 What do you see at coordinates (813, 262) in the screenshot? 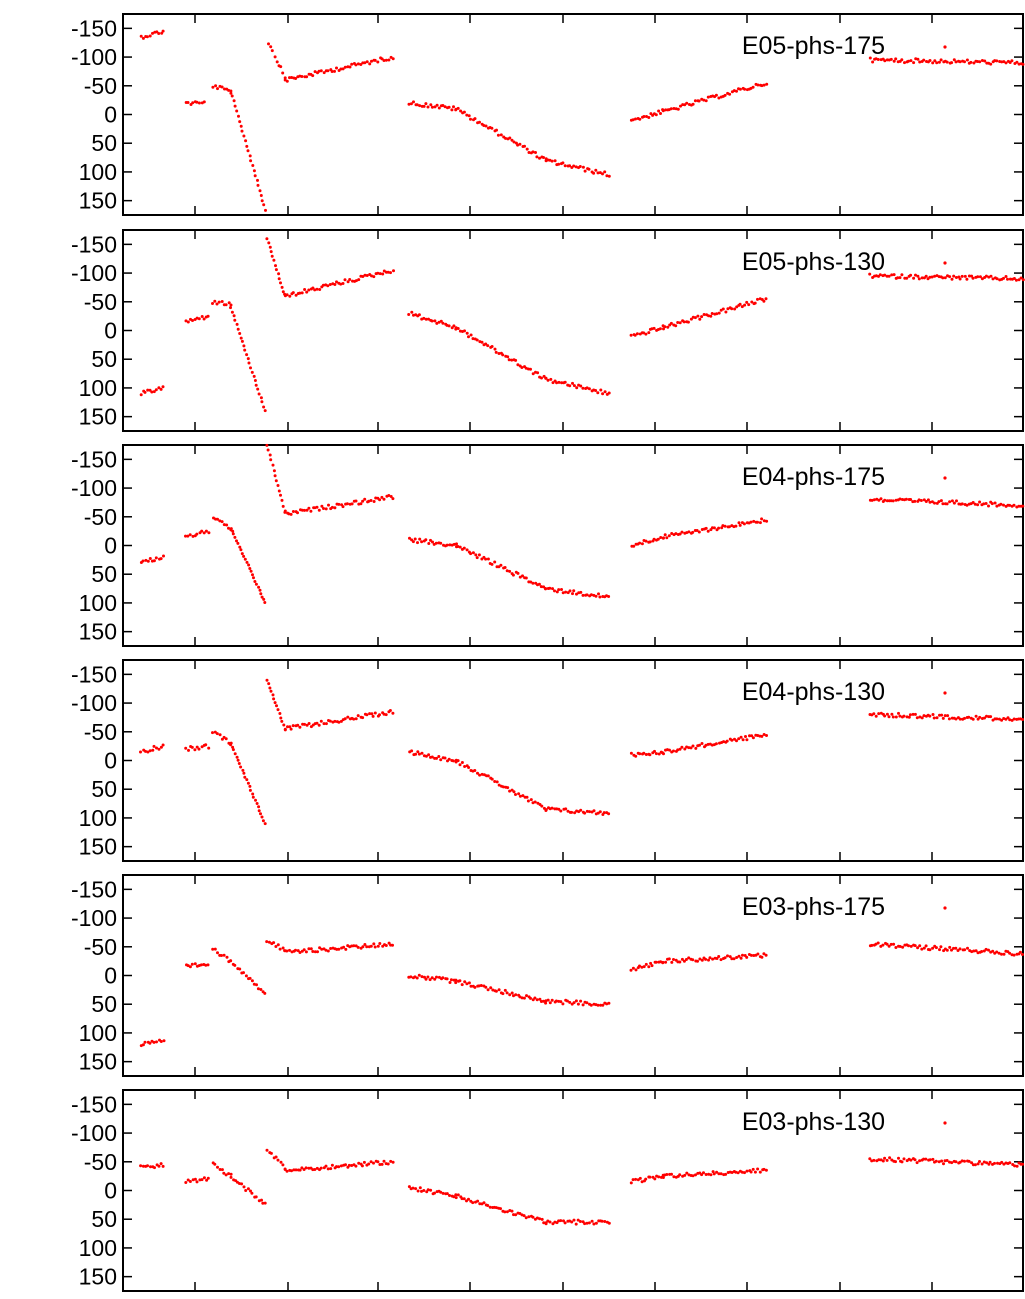
I see `legend-label: E05-phs-130` at bounding box center [813, 262].